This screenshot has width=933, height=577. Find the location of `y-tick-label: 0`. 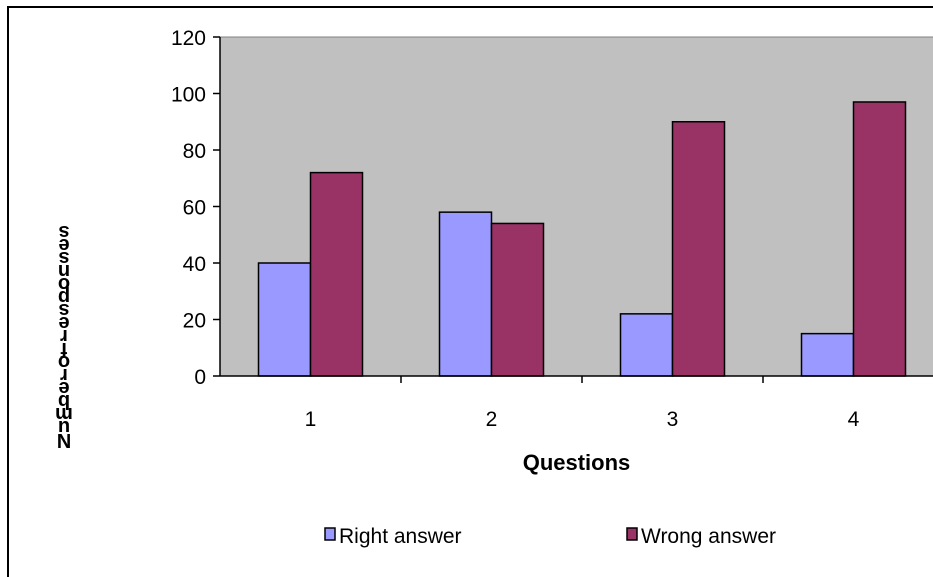

y-tick-label: 0 is located at coordinates (200, 377).